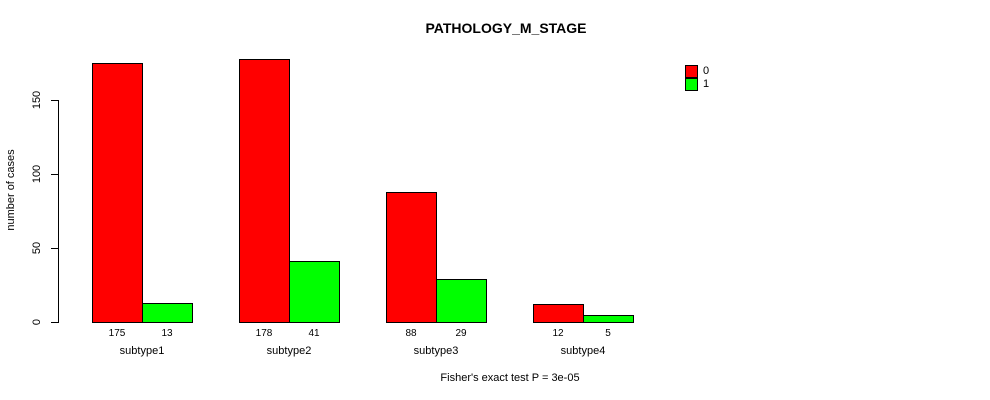 Image resolution: width=990 pixels, height=400 pixels. What do you see at coordinates (314, 333) in the screenshot?
I see `bar-value-label: 41` at bounding box center [314, 333].